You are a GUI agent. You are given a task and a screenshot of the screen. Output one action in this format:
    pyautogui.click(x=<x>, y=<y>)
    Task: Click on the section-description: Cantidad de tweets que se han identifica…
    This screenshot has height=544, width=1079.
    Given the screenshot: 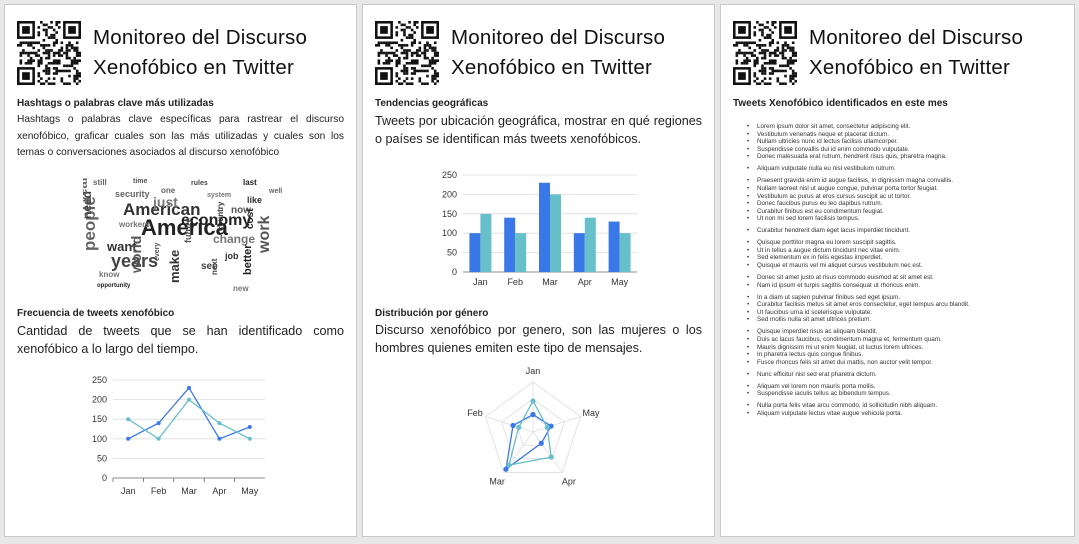 What is the action you would take?
    pyautogui.click(x=180, y=340)
    